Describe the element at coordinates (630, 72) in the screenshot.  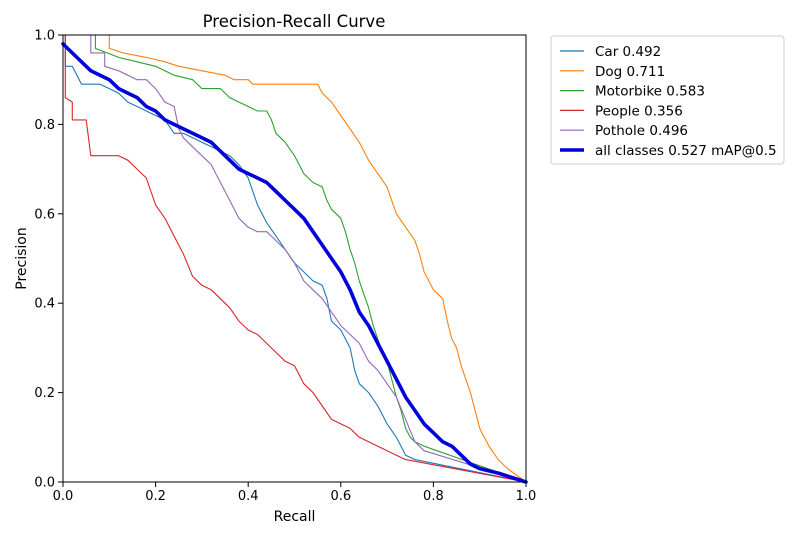
I see `legend-label-dog: Dog 0.711` at that location.